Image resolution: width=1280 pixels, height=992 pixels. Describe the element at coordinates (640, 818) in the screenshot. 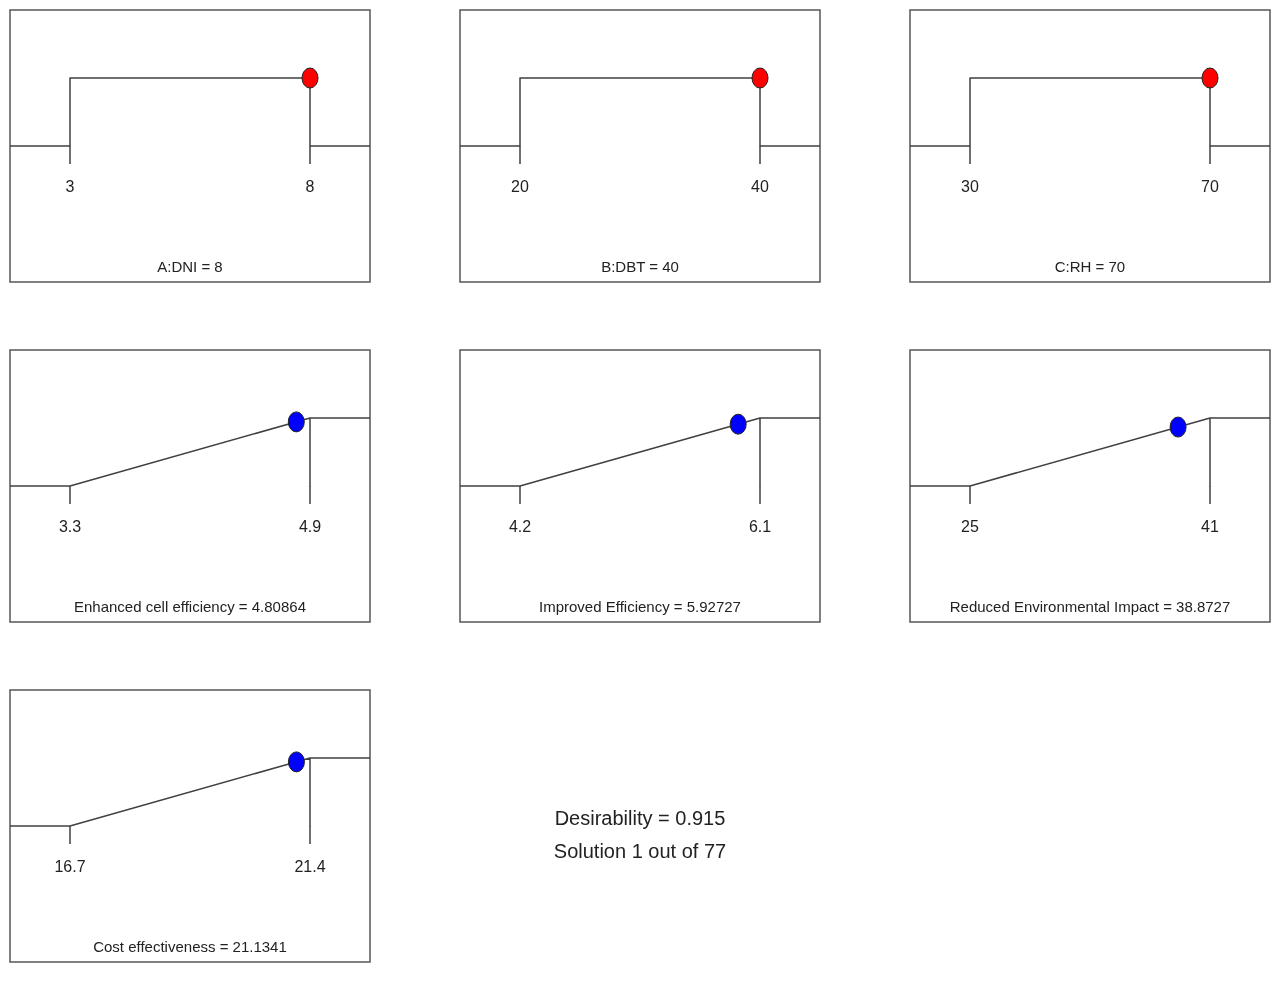

I see `text: Desirability = 0.915` at that location.